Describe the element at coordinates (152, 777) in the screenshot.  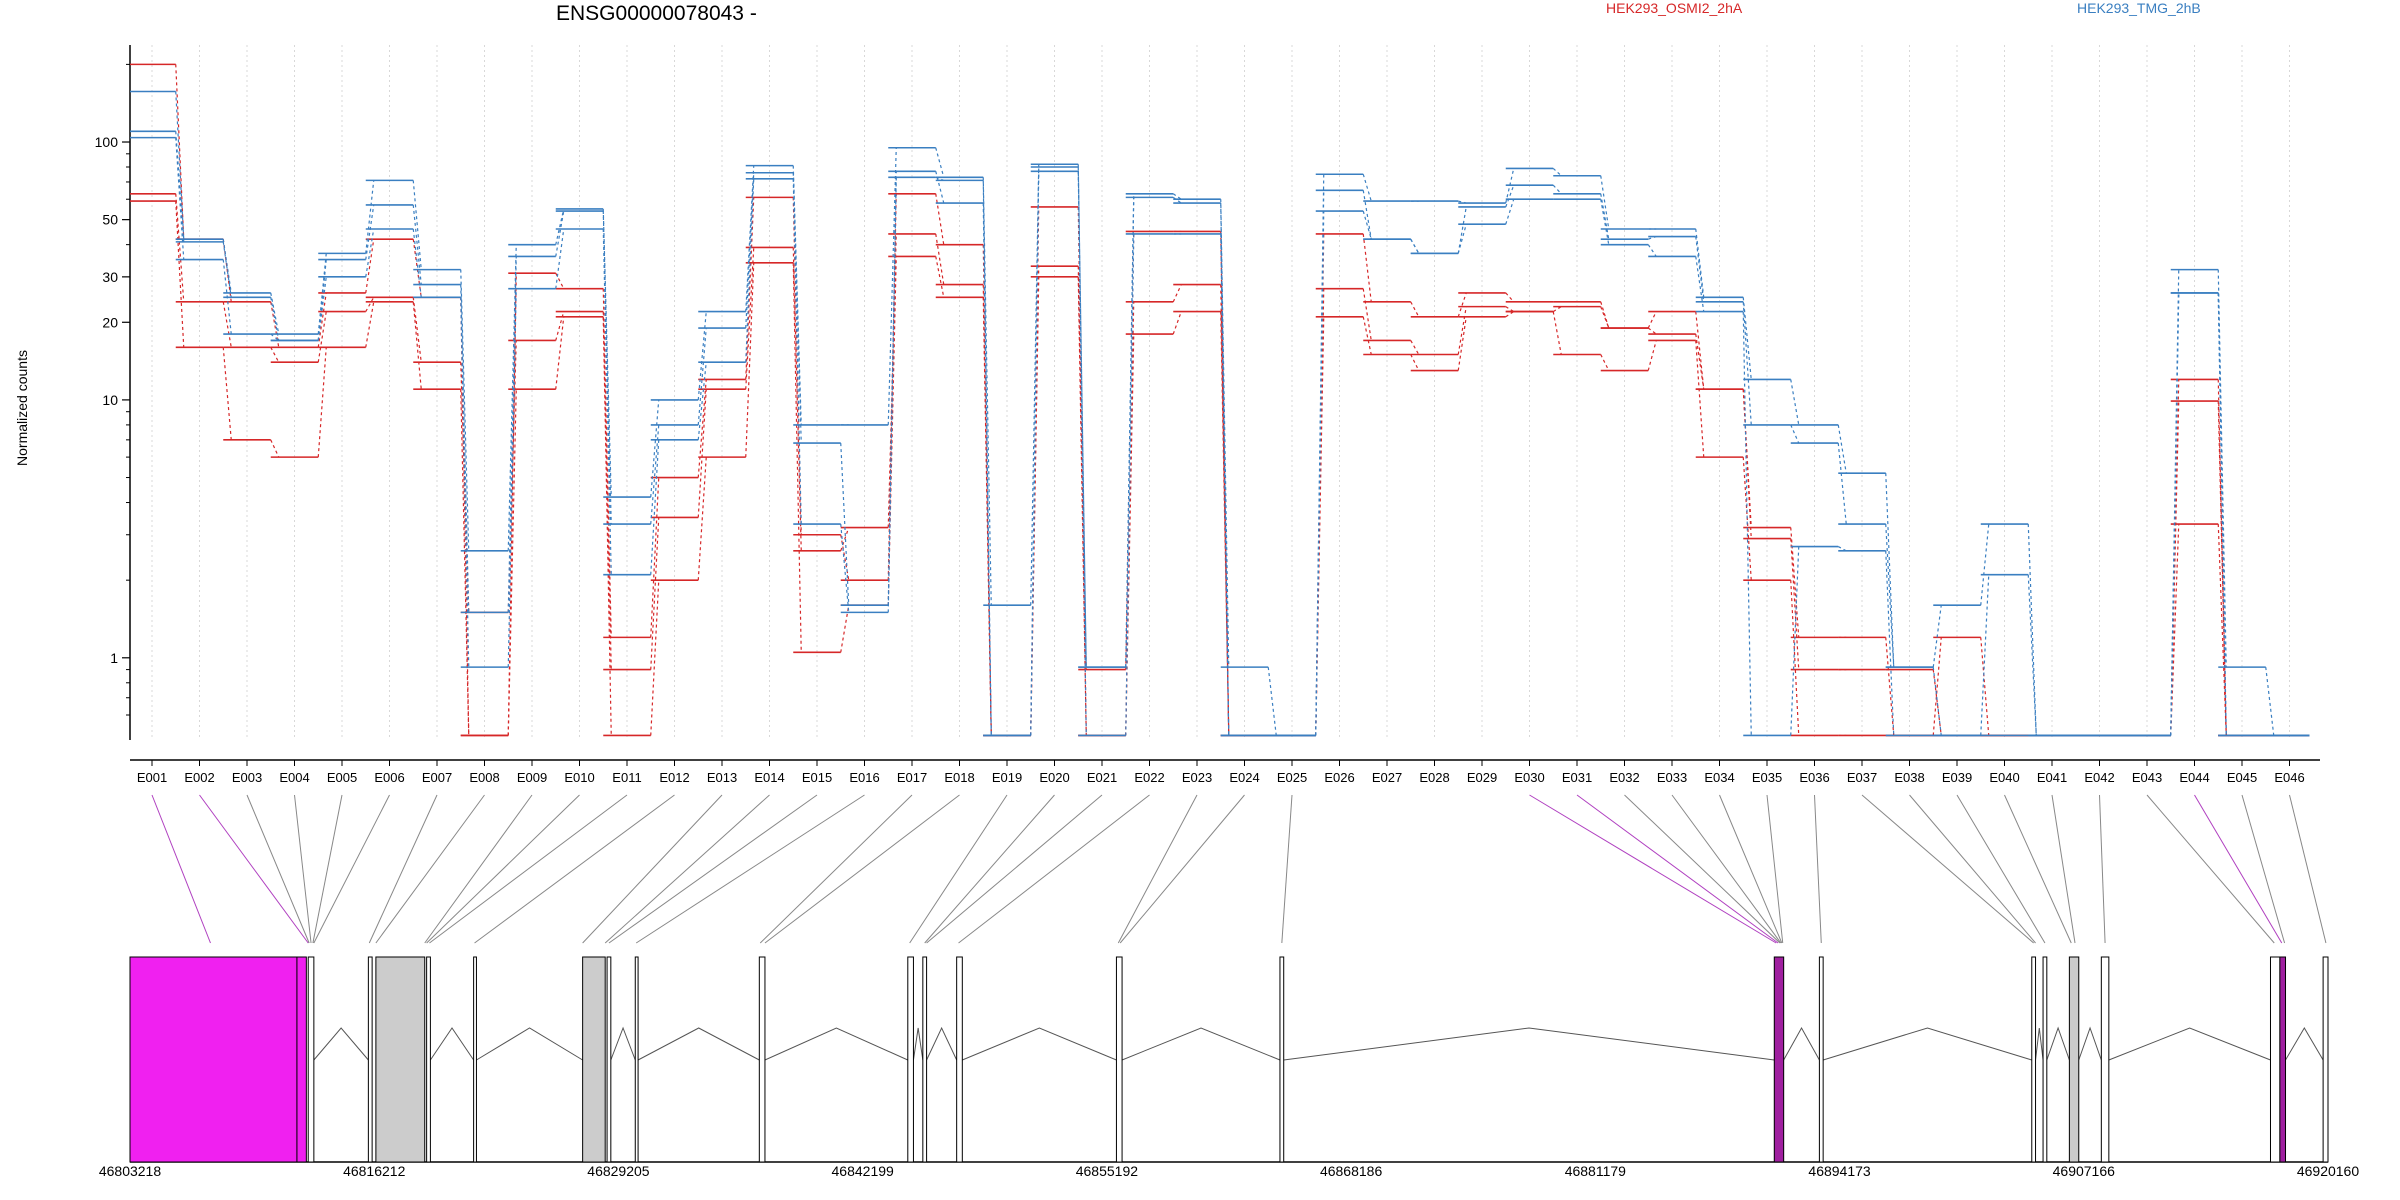
I see `x-tick-label: E001` at that location.